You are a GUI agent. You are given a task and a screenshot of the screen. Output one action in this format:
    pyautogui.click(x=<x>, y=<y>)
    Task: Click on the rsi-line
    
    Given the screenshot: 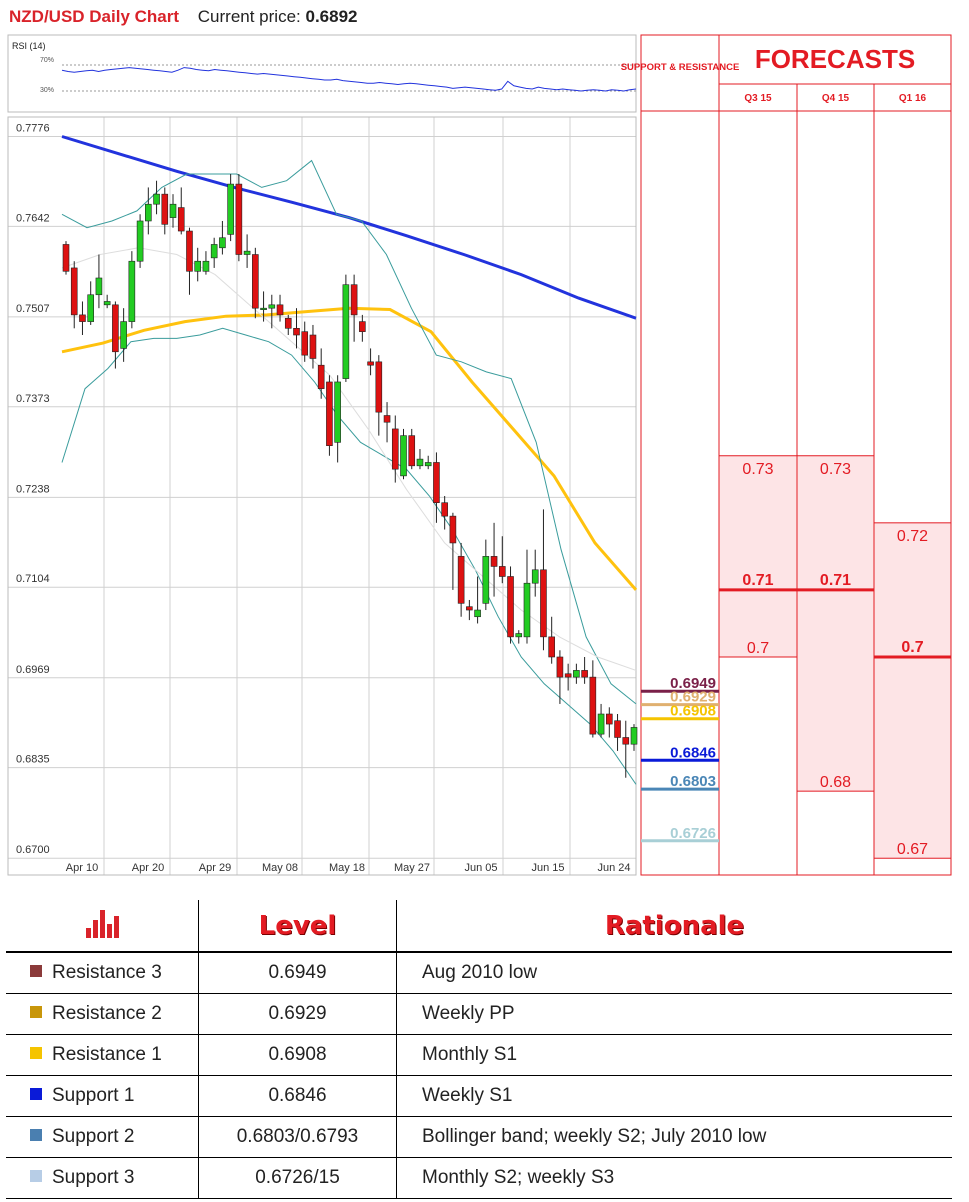 What is the action you would take?
    pyautogui.click(x=349, y=79)
    